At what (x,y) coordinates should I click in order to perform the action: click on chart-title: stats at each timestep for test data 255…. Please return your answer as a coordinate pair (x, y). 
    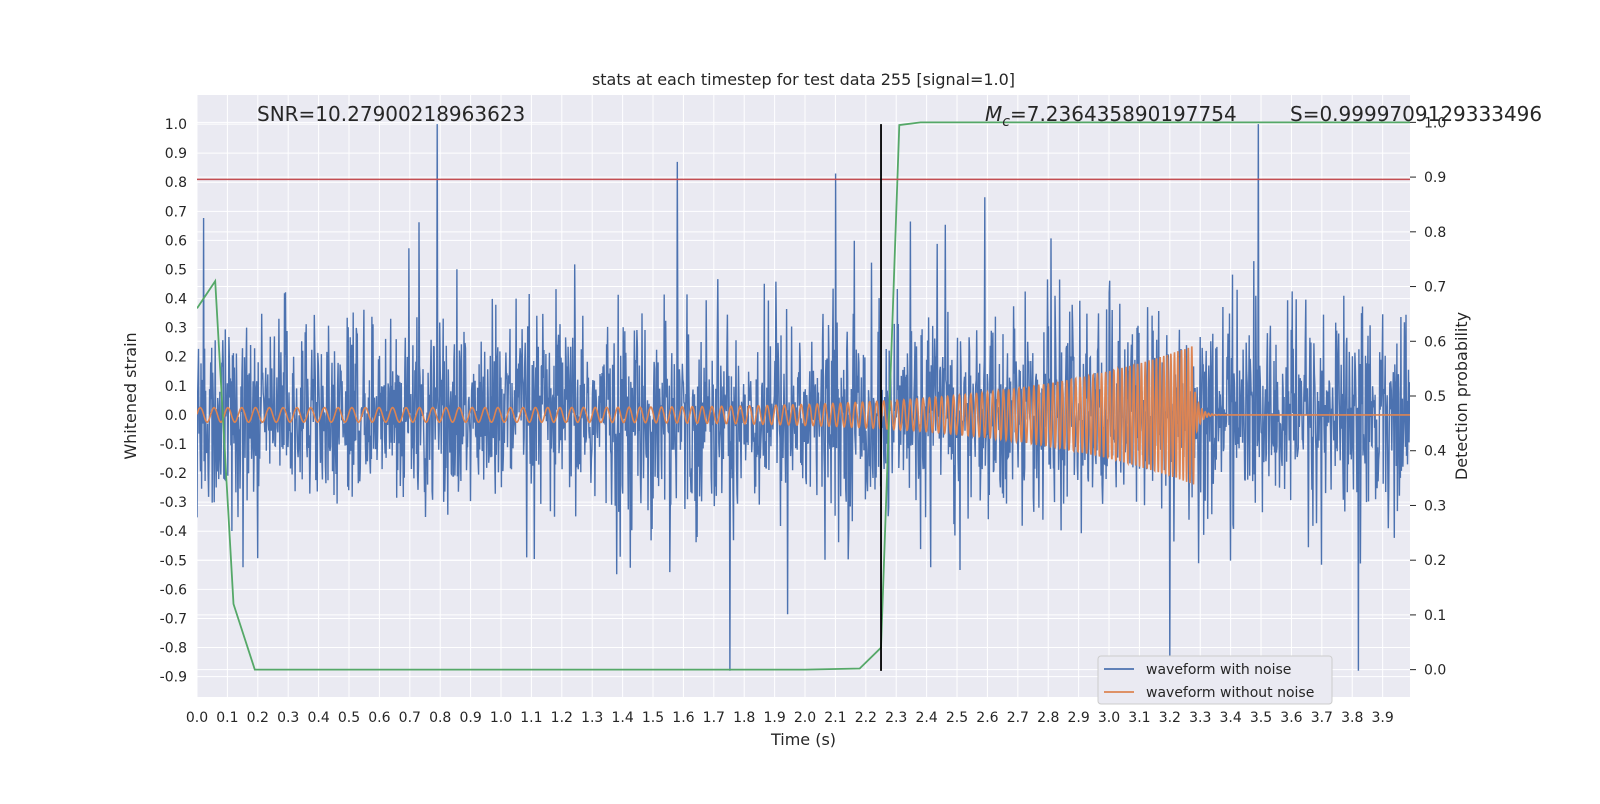
    Looking at the image, I should click on (803, 79).